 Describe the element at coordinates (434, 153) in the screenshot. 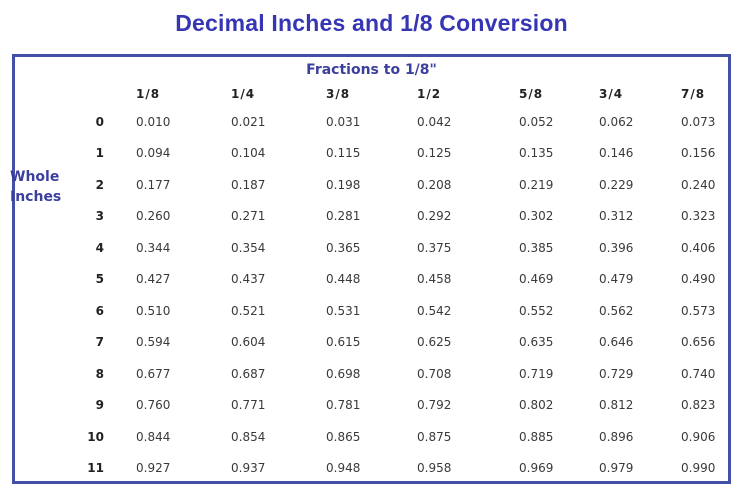

I see `table-cell: 0.125` at that location.